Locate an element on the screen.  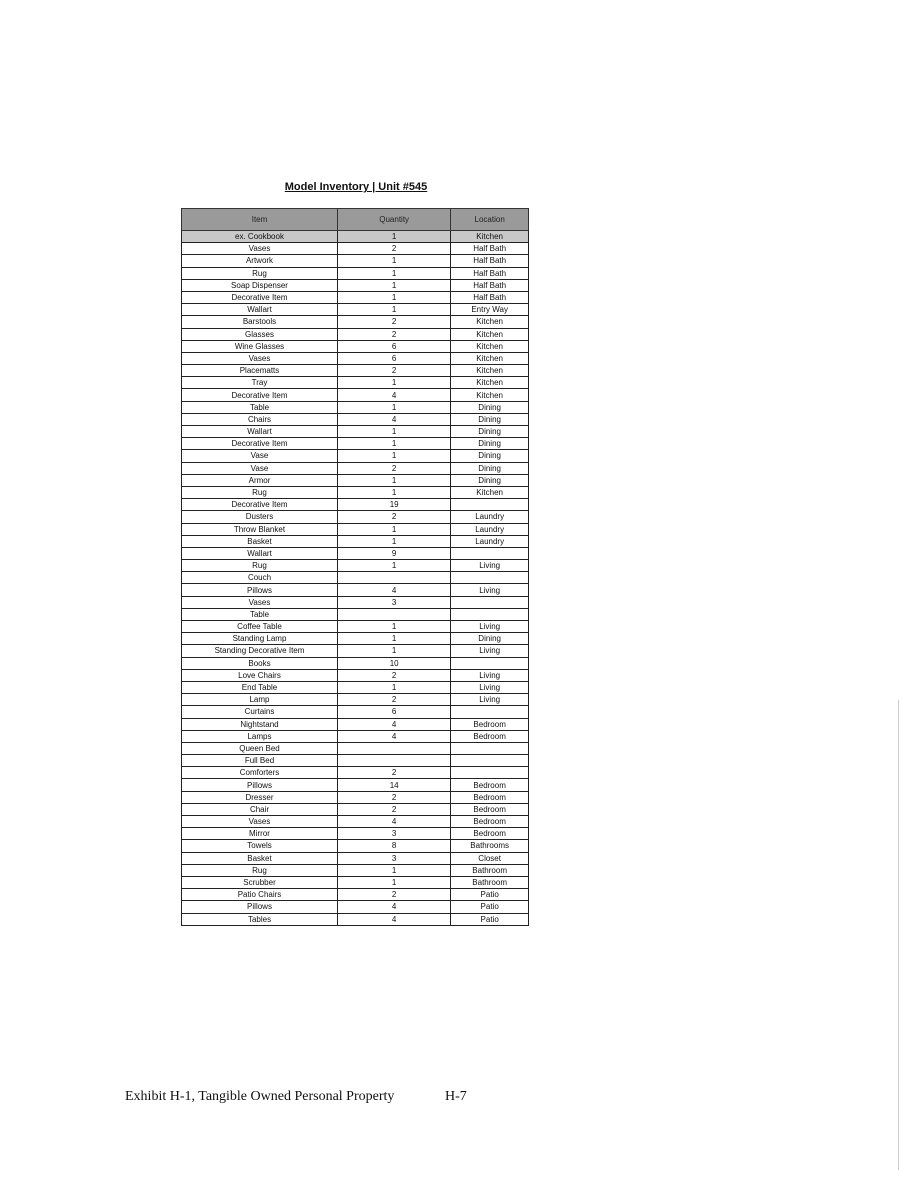
item-cell: Table is located at coordinates (259, 614).